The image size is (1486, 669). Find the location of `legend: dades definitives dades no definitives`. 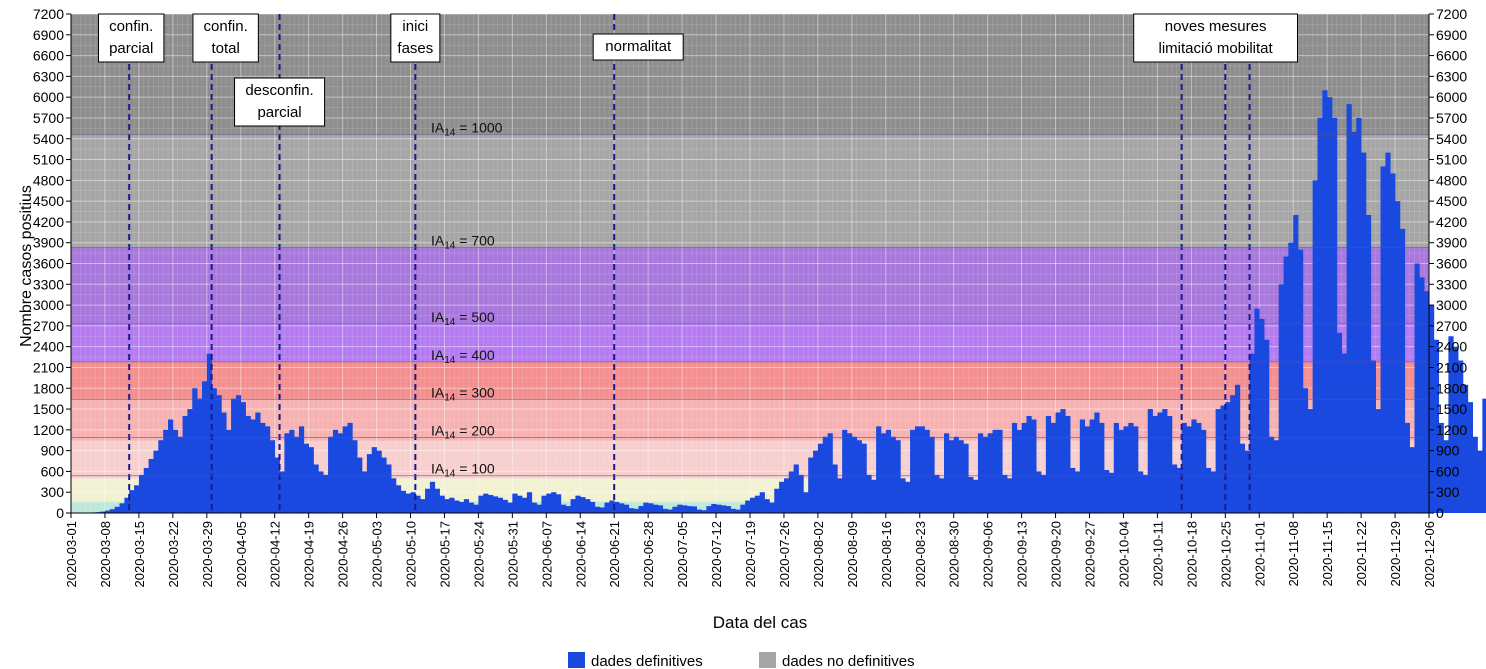

legend: dades definitives dades no definitives is located at coordinates (741, 660).